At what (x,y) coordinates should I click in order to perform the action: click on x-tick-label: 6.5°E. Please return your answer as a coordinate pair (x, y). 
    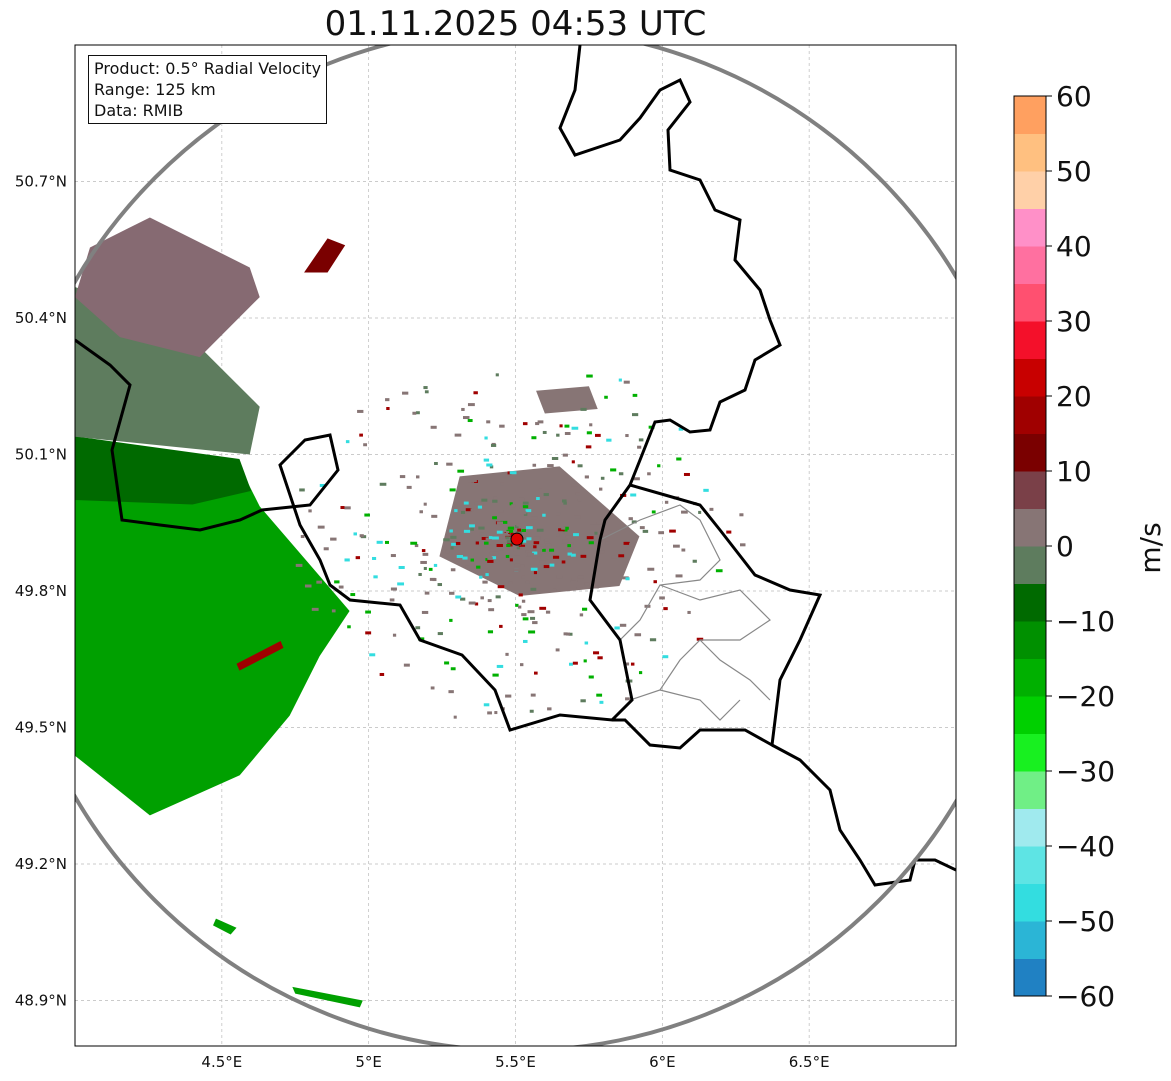
    Looking at the image, I should click on (809, 1062).